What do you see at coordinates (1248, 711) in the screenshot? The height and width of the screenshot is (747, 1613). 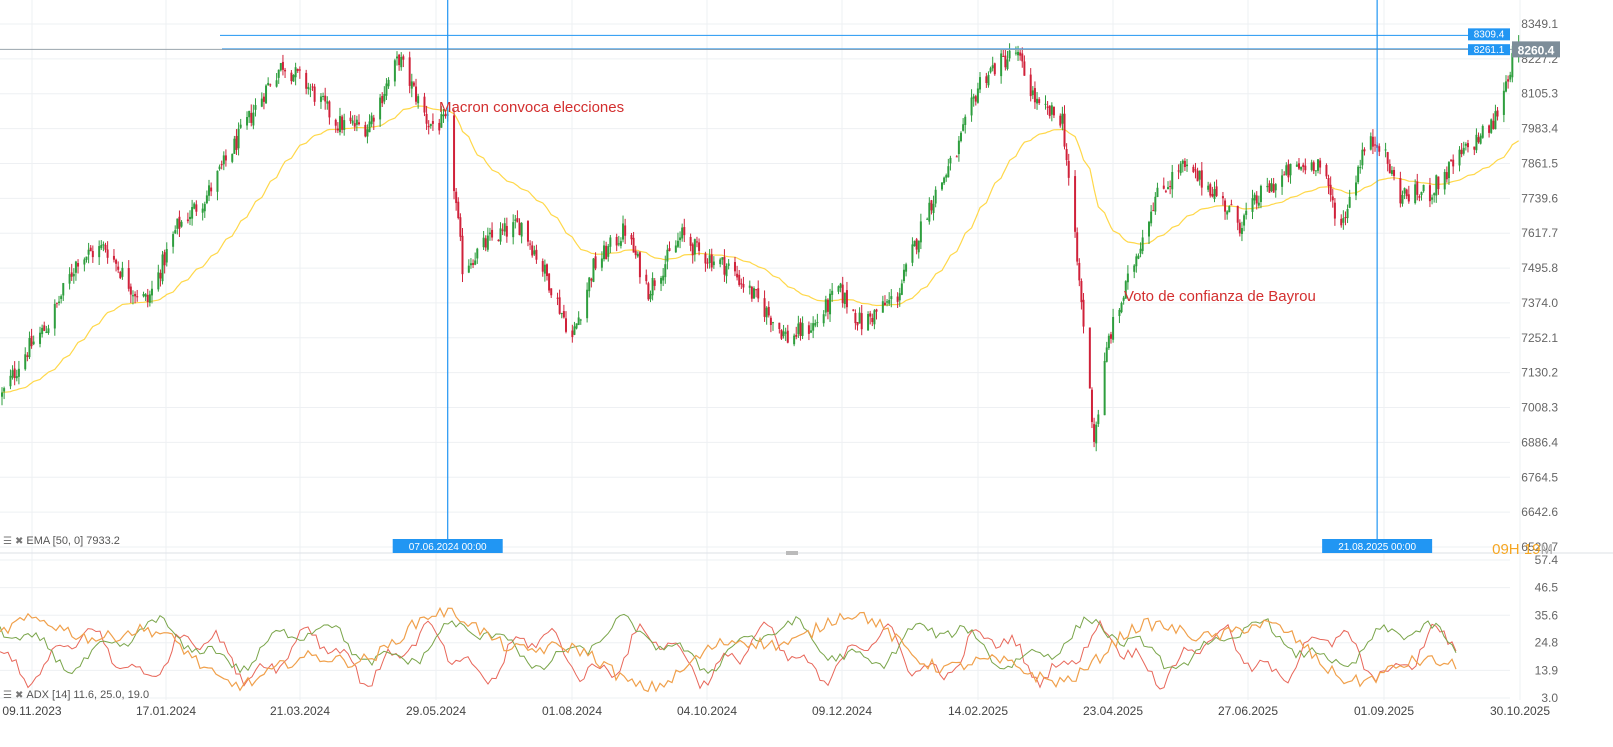 I see `date-axis-label: 27.06.2025` at bounding box center [1248, 711].